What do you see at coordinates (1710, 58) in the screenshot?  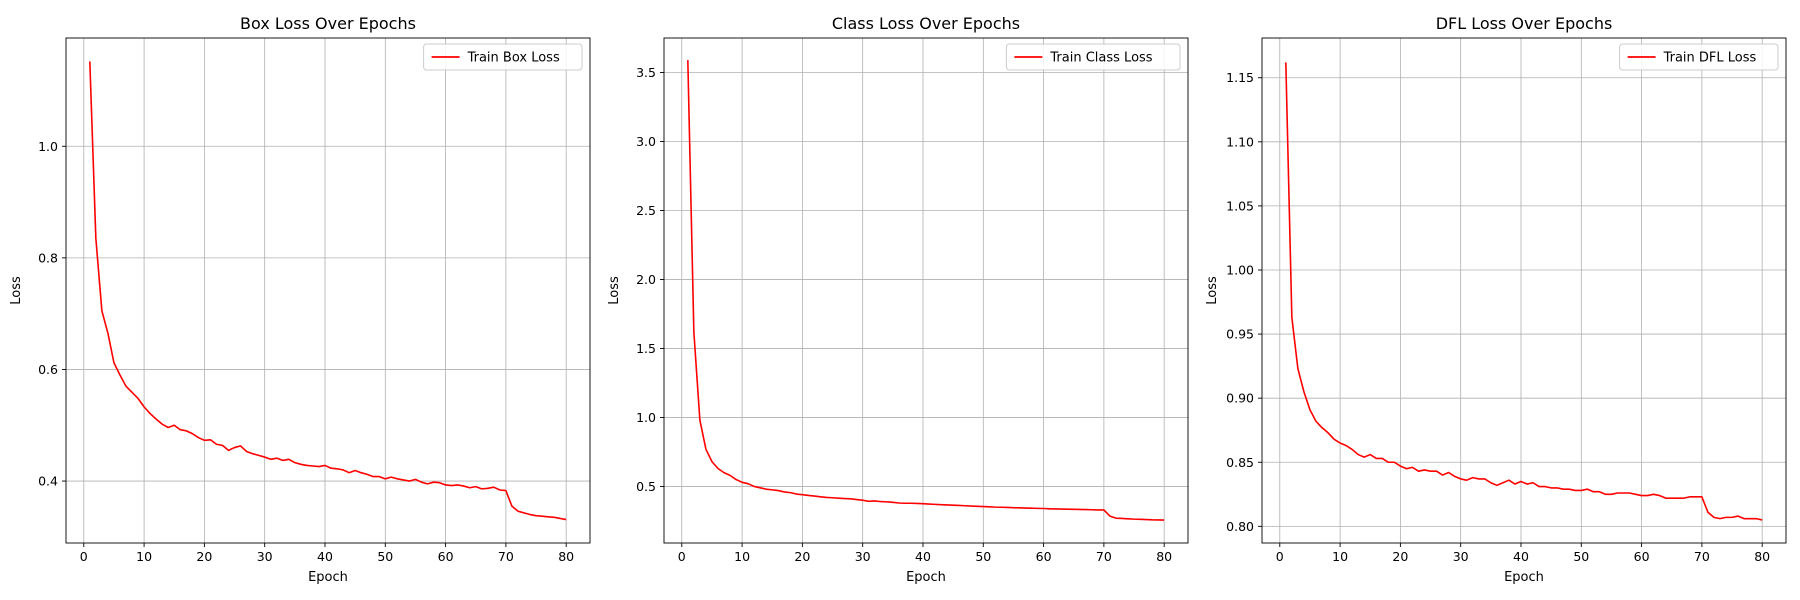 I see `legend-label: Train DFL Loss` at bounding box center [1710, 58].